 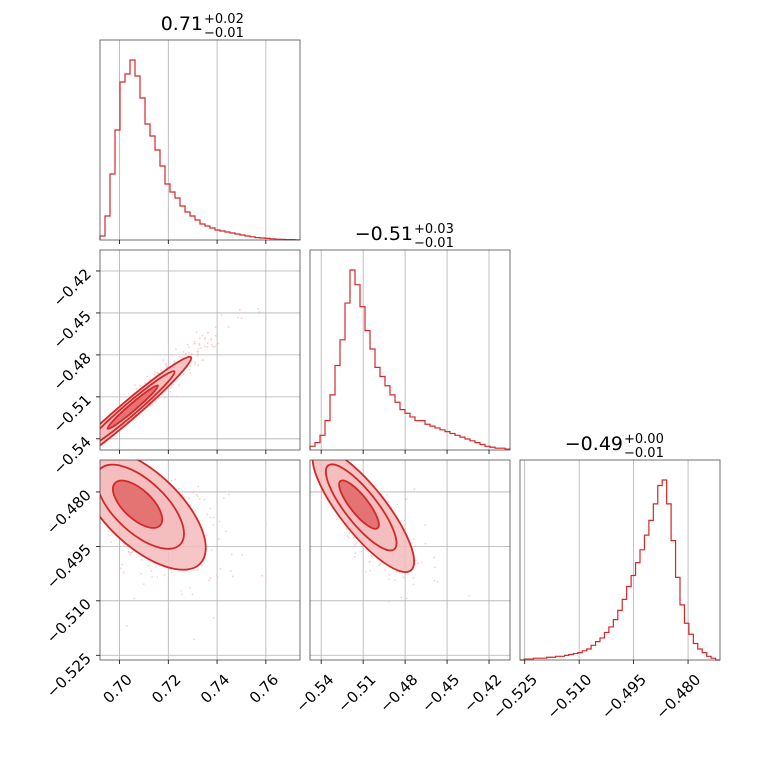 What do you see at coordinates (72, 371) in the screenshot?
I see `y-tick-label: −0.48` at bounding box center [72, 371].